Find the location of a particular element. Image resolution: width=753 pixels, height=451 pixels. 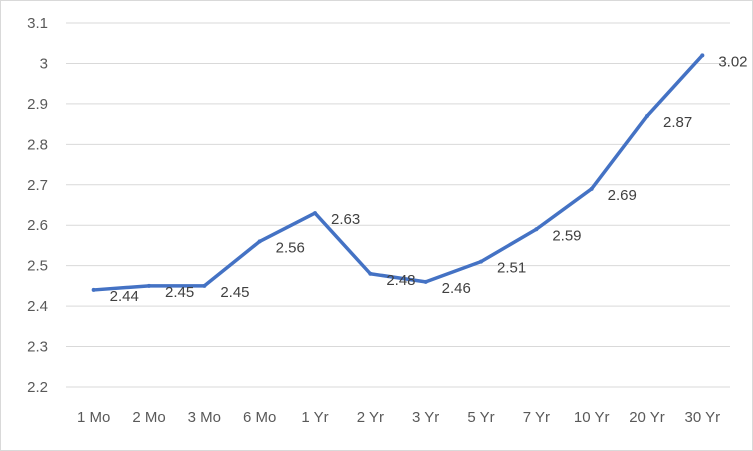

data-label: 2.51 is located at coordinates (511, 268).